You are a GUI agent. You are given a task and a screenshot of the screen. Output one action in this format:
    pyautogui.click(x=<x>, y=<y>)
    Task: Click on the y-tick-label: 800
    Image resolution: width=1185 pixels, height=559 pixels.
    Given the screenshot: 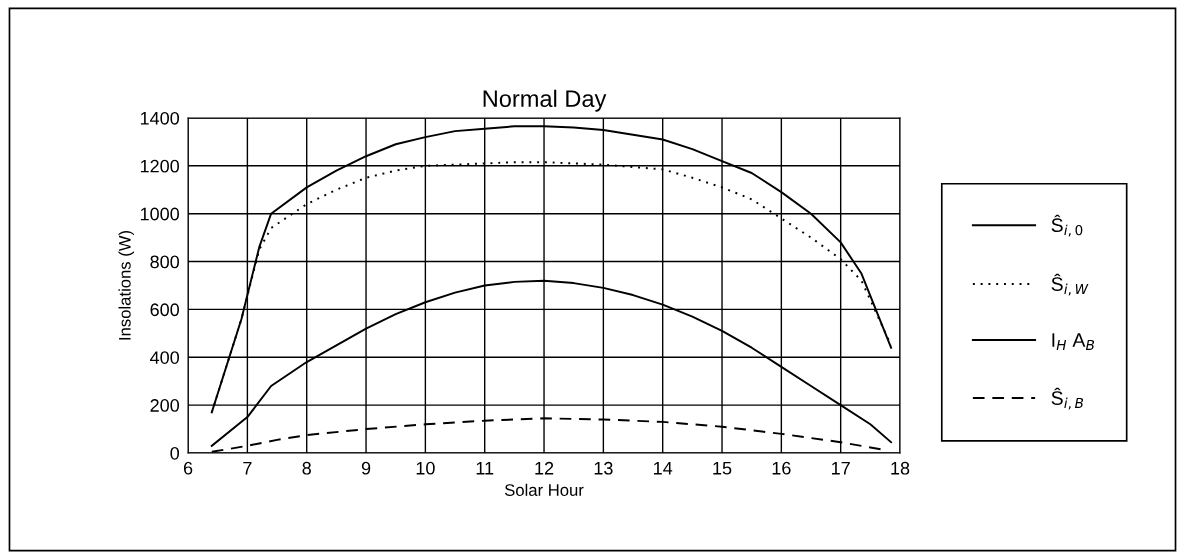 What is the action you would take?
    pyautogui.click(x=165, y=262)
    